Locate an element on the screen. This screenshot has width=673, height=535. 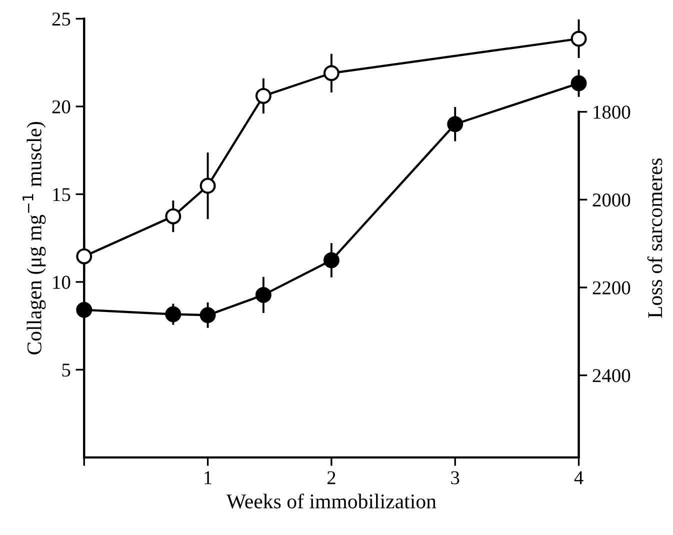
y-tick-label: 20 is located at coordinates (61, 107).